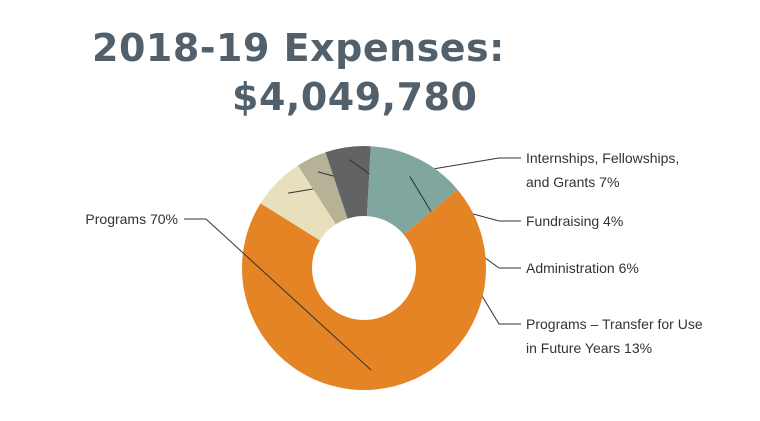 This screenshot has width=760, height=421. Describe the element at coordinates (572, 182) in the screenshot. I see `slice-label-1-line-2: and Grants 7%` at that location.